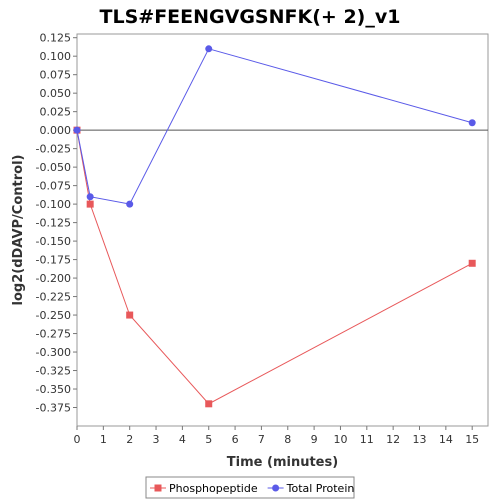 The image size is (500, 500). I want to click on y-tick-label: 0.025, so click(56, 112).